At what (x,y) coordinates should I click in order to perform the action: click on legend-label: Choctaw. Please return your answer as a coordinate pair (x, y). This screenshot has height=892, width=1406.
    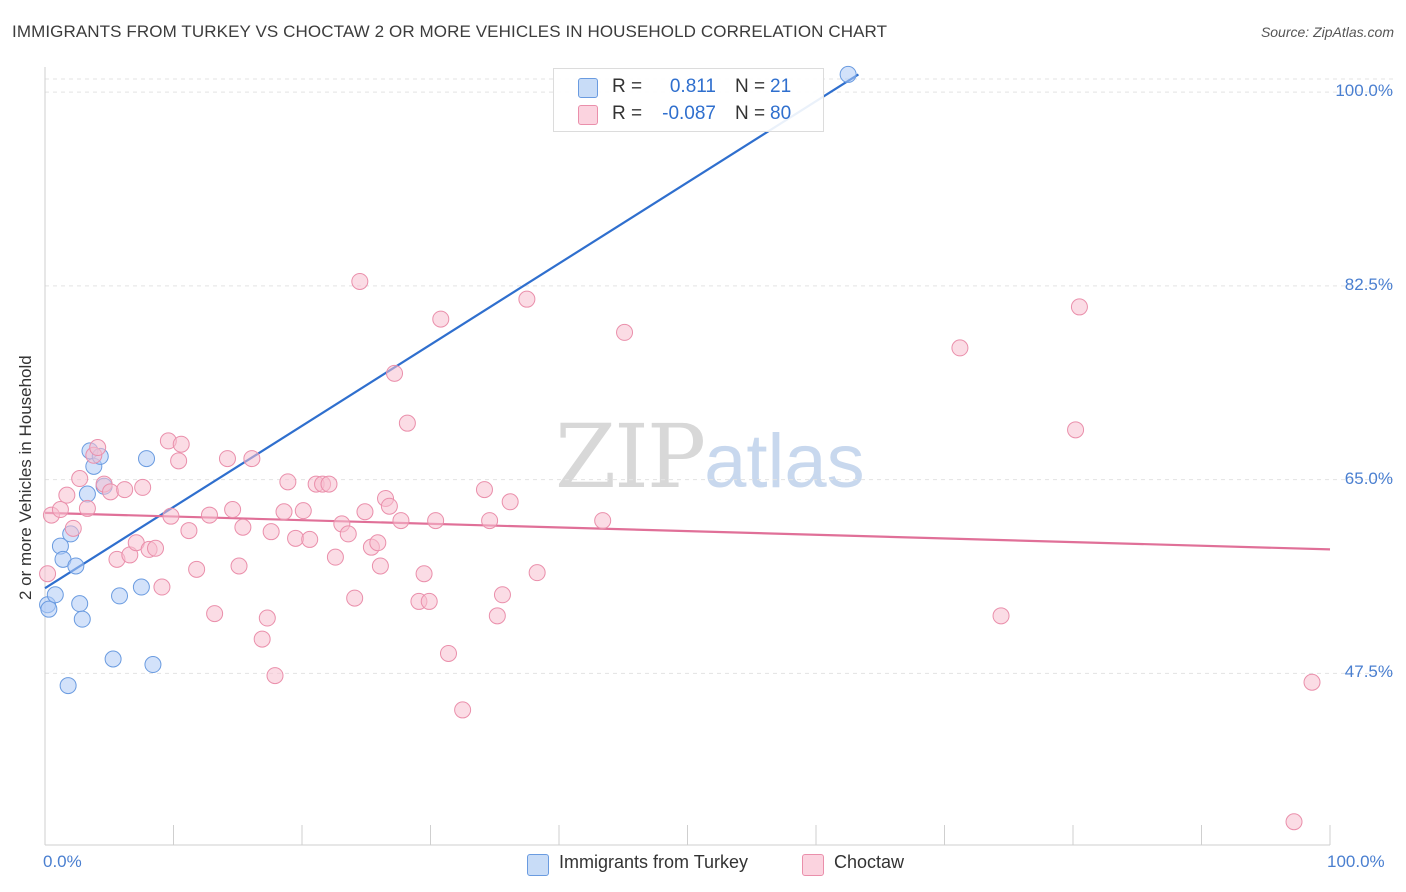
    Looking at the image, I should click on (869, 862).